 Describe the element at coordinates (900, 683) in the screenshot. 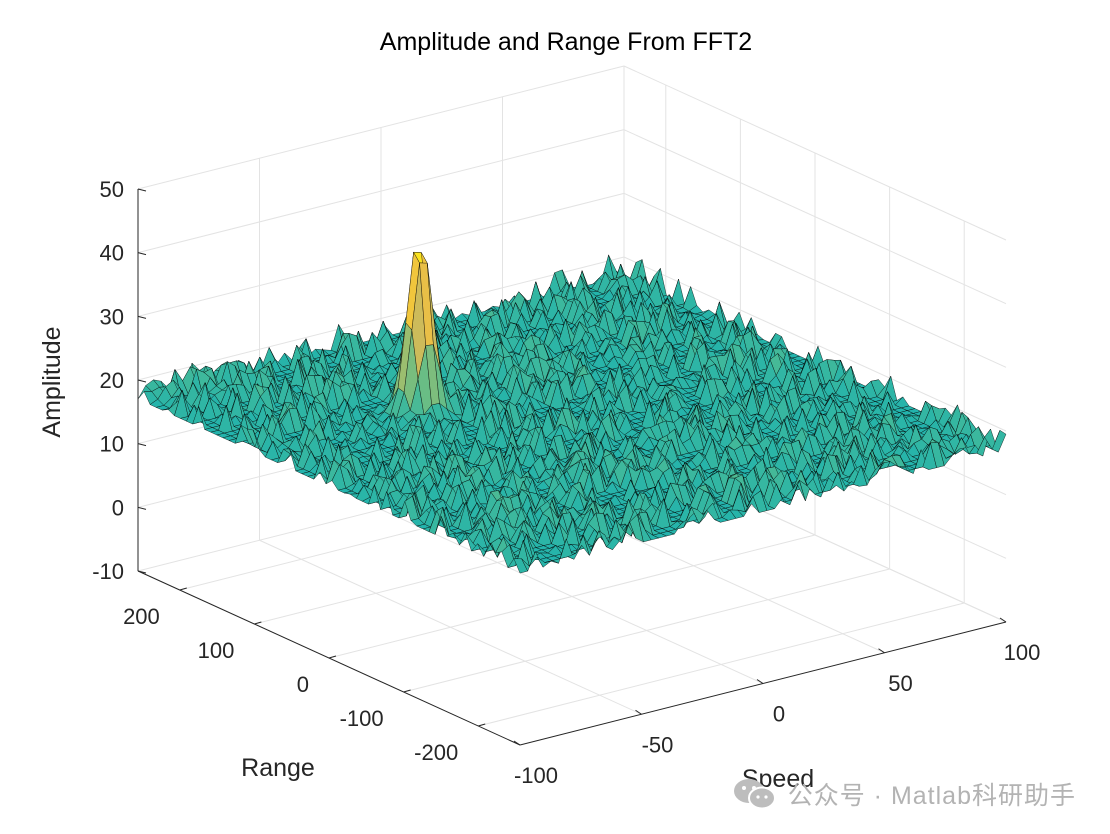

I see `x-tick-label: 50` at that location.